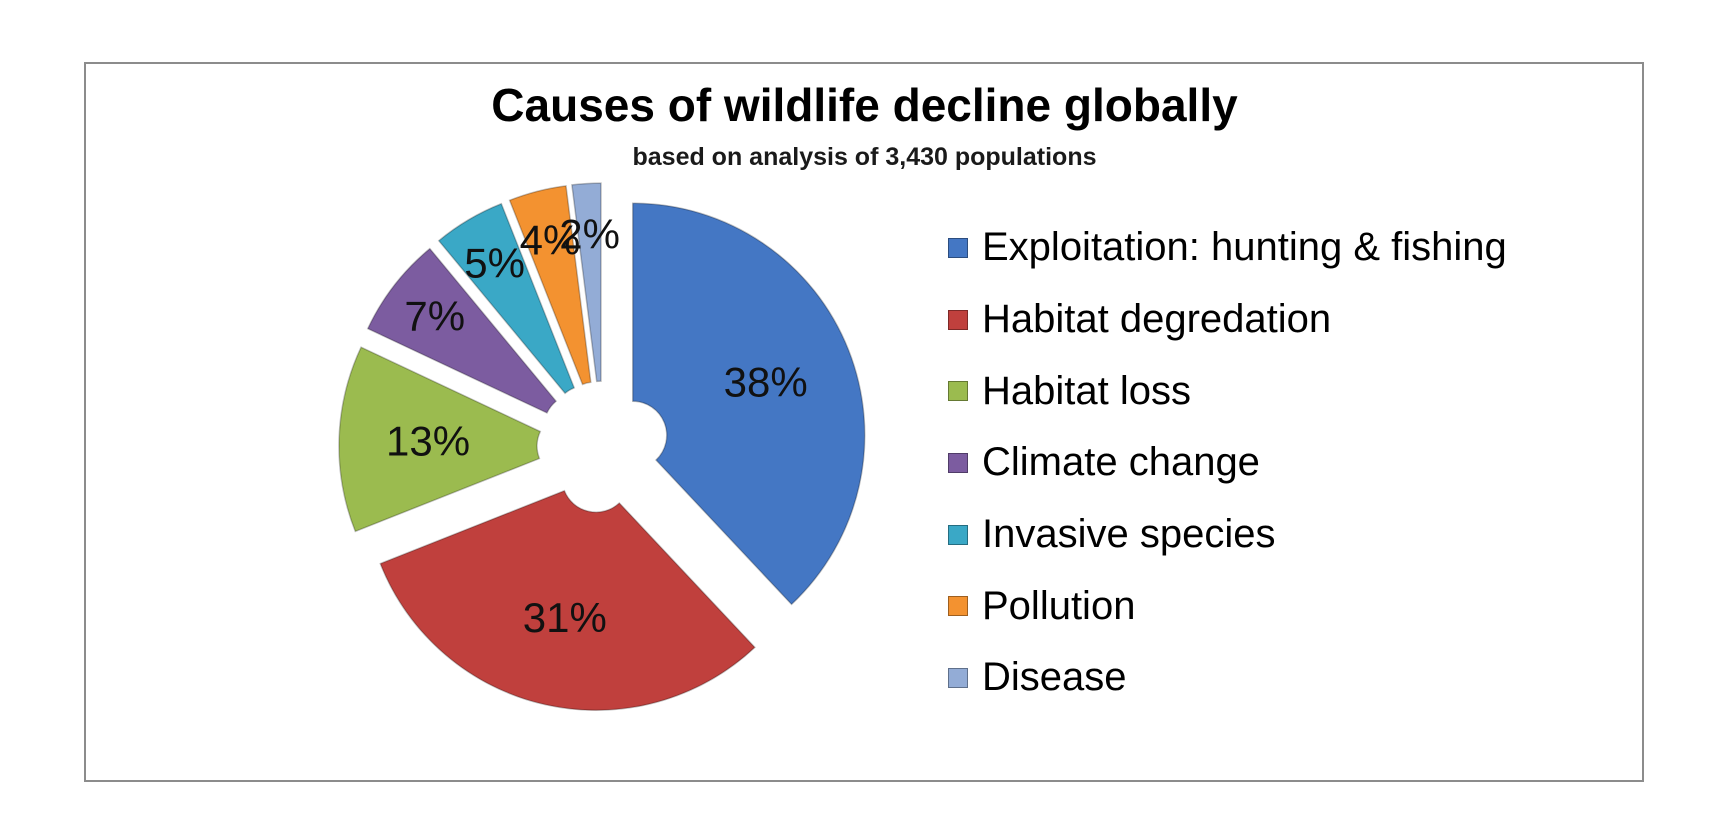 The image size is (1729, 829). What do you see at coordinates (494, 263) in the screenshot?
I see `data-label-5: 5%` at bounding box center [494, 263].